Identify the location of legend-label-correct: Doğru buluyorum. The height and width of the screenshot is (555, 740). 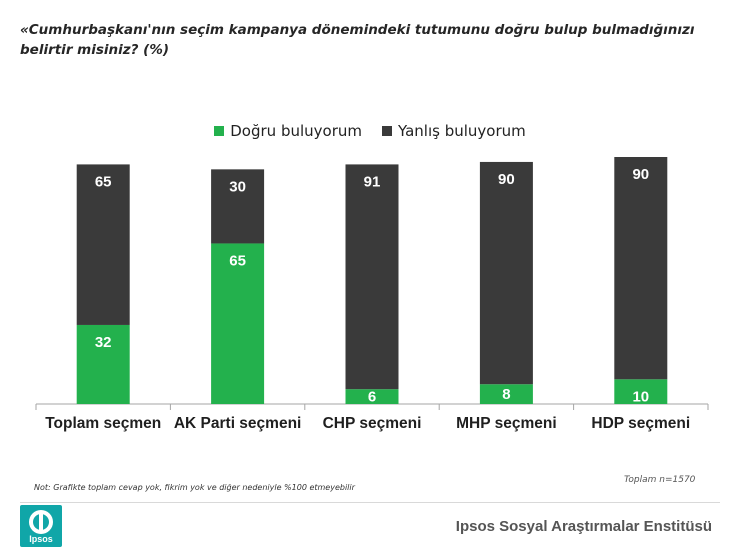
(296, 131).